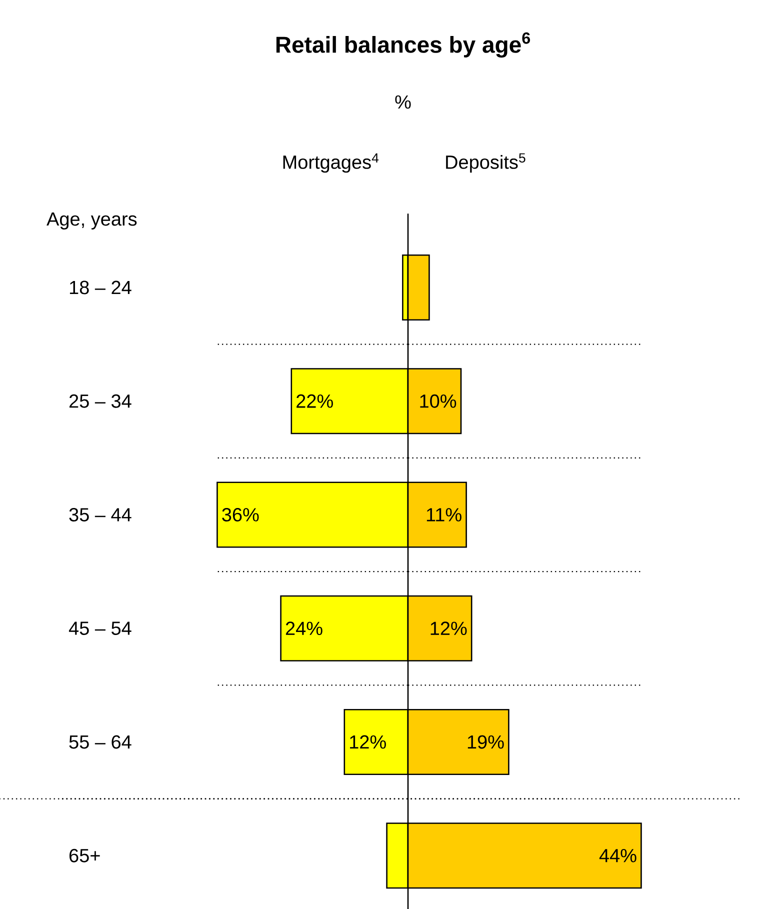  Describe the element at coordinates (91, 221) in the screenshot. I see `y-axis-title: Age, years` at that location.